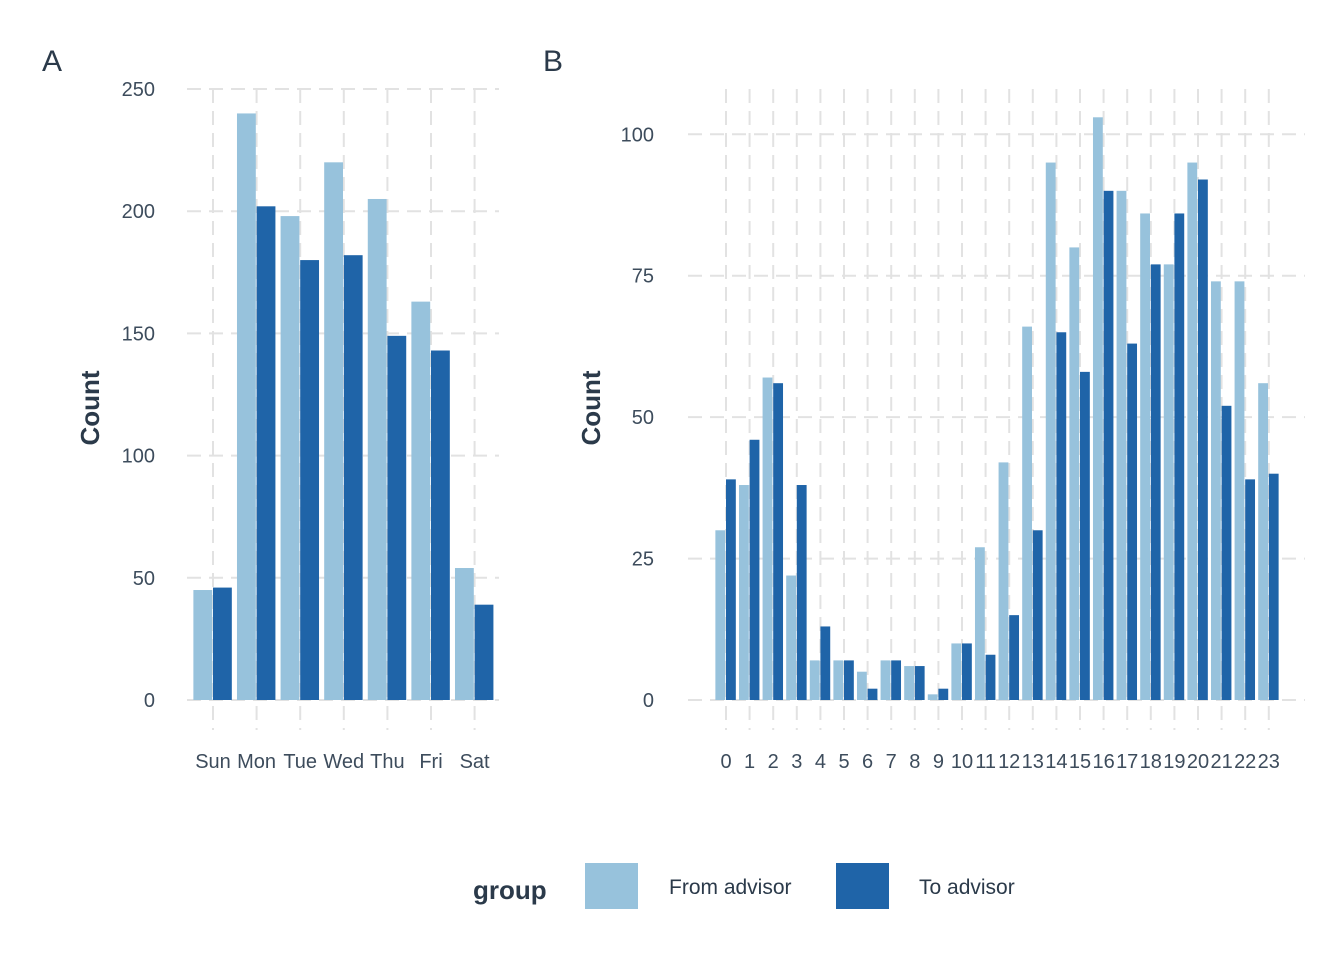 The height and width of the screenshot is (960, 1344). What do you see at coordinates (256, 762) in the screenshot?
I see `x-tick-label: Mon` at bounding box center [256, 762].